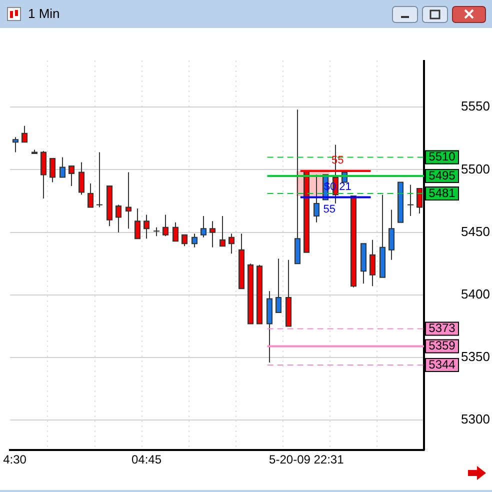 The width and height of the screenshot is (492, 492). I want to click on x-tick-label: 4:30, so click(15, 459).